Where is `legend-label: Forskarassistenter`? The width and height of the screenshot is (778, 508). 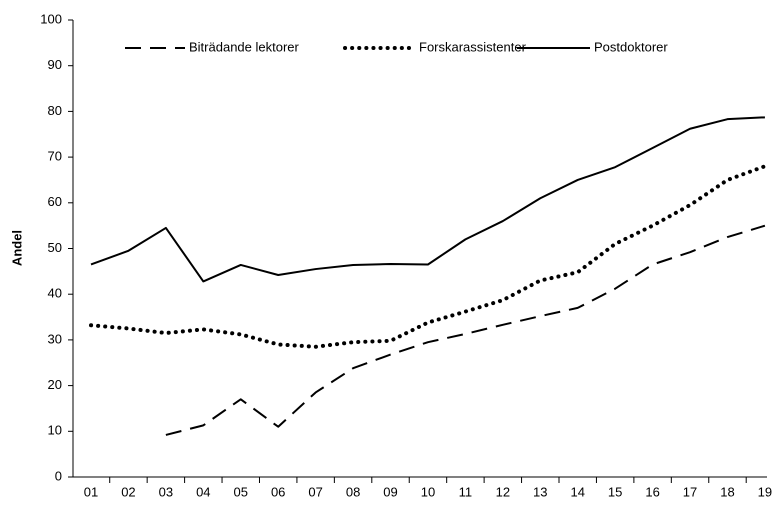 legend-label: Forskarassistenter is located at coordinates (473, 46).